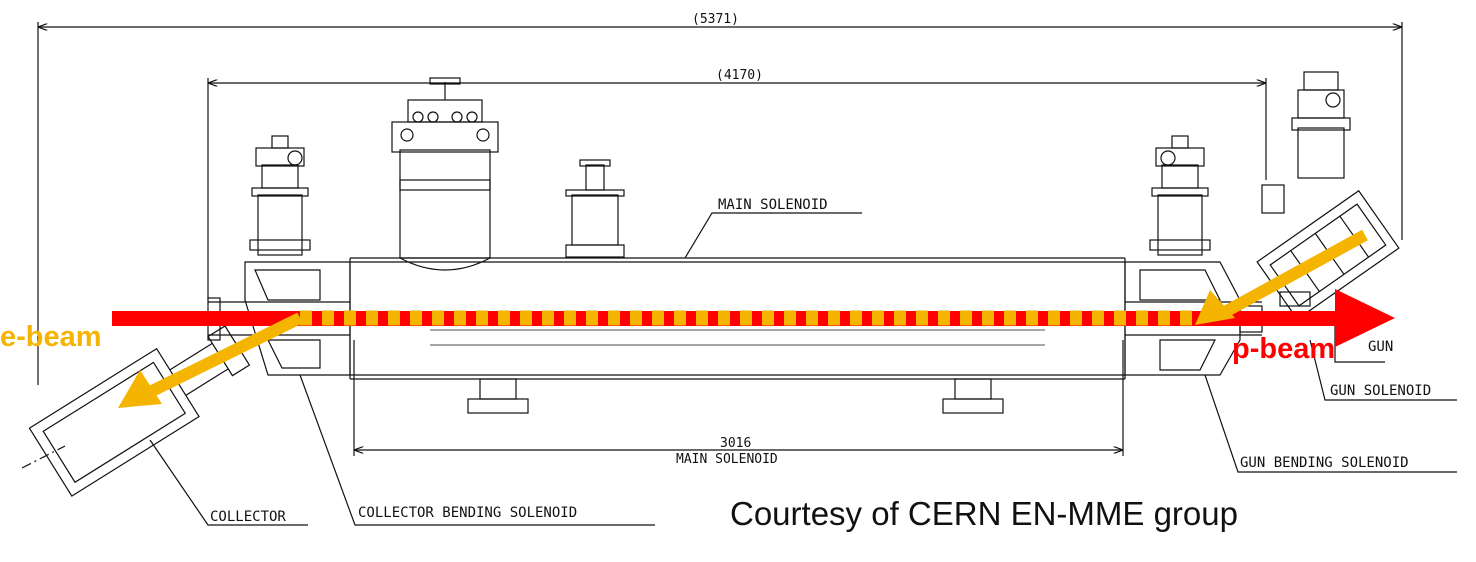 The image size is (1476, 562). What do you see at coordinates (1306, 142) in the screenshot?
I see `gun-tower` at bounding box center [1306, 142].